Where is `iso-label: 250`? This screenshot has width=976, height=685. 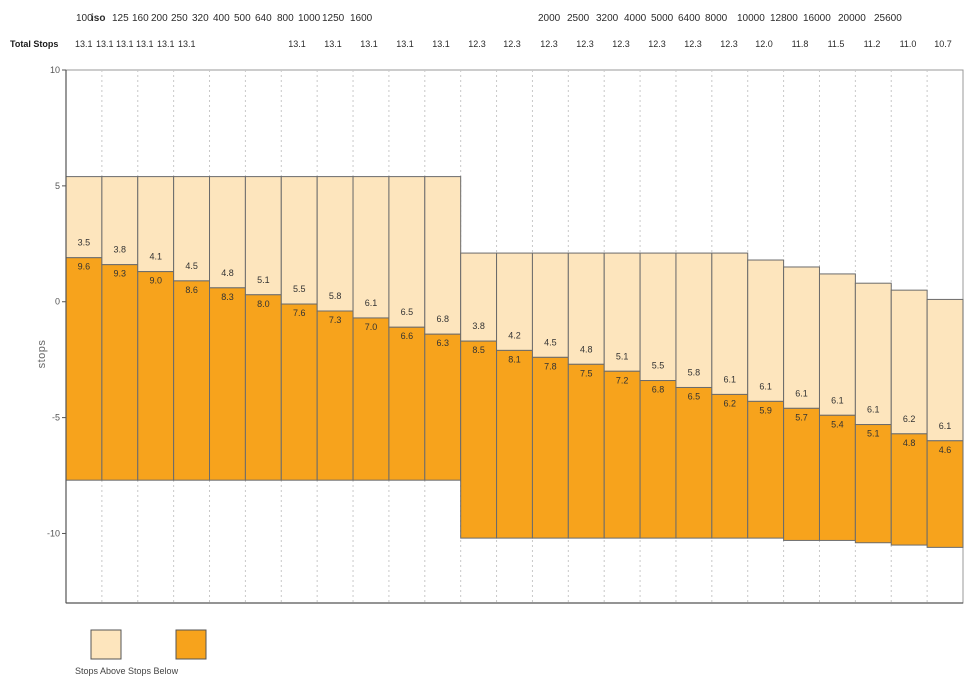 iso-label: 250 is located at coordinates (179, 18).